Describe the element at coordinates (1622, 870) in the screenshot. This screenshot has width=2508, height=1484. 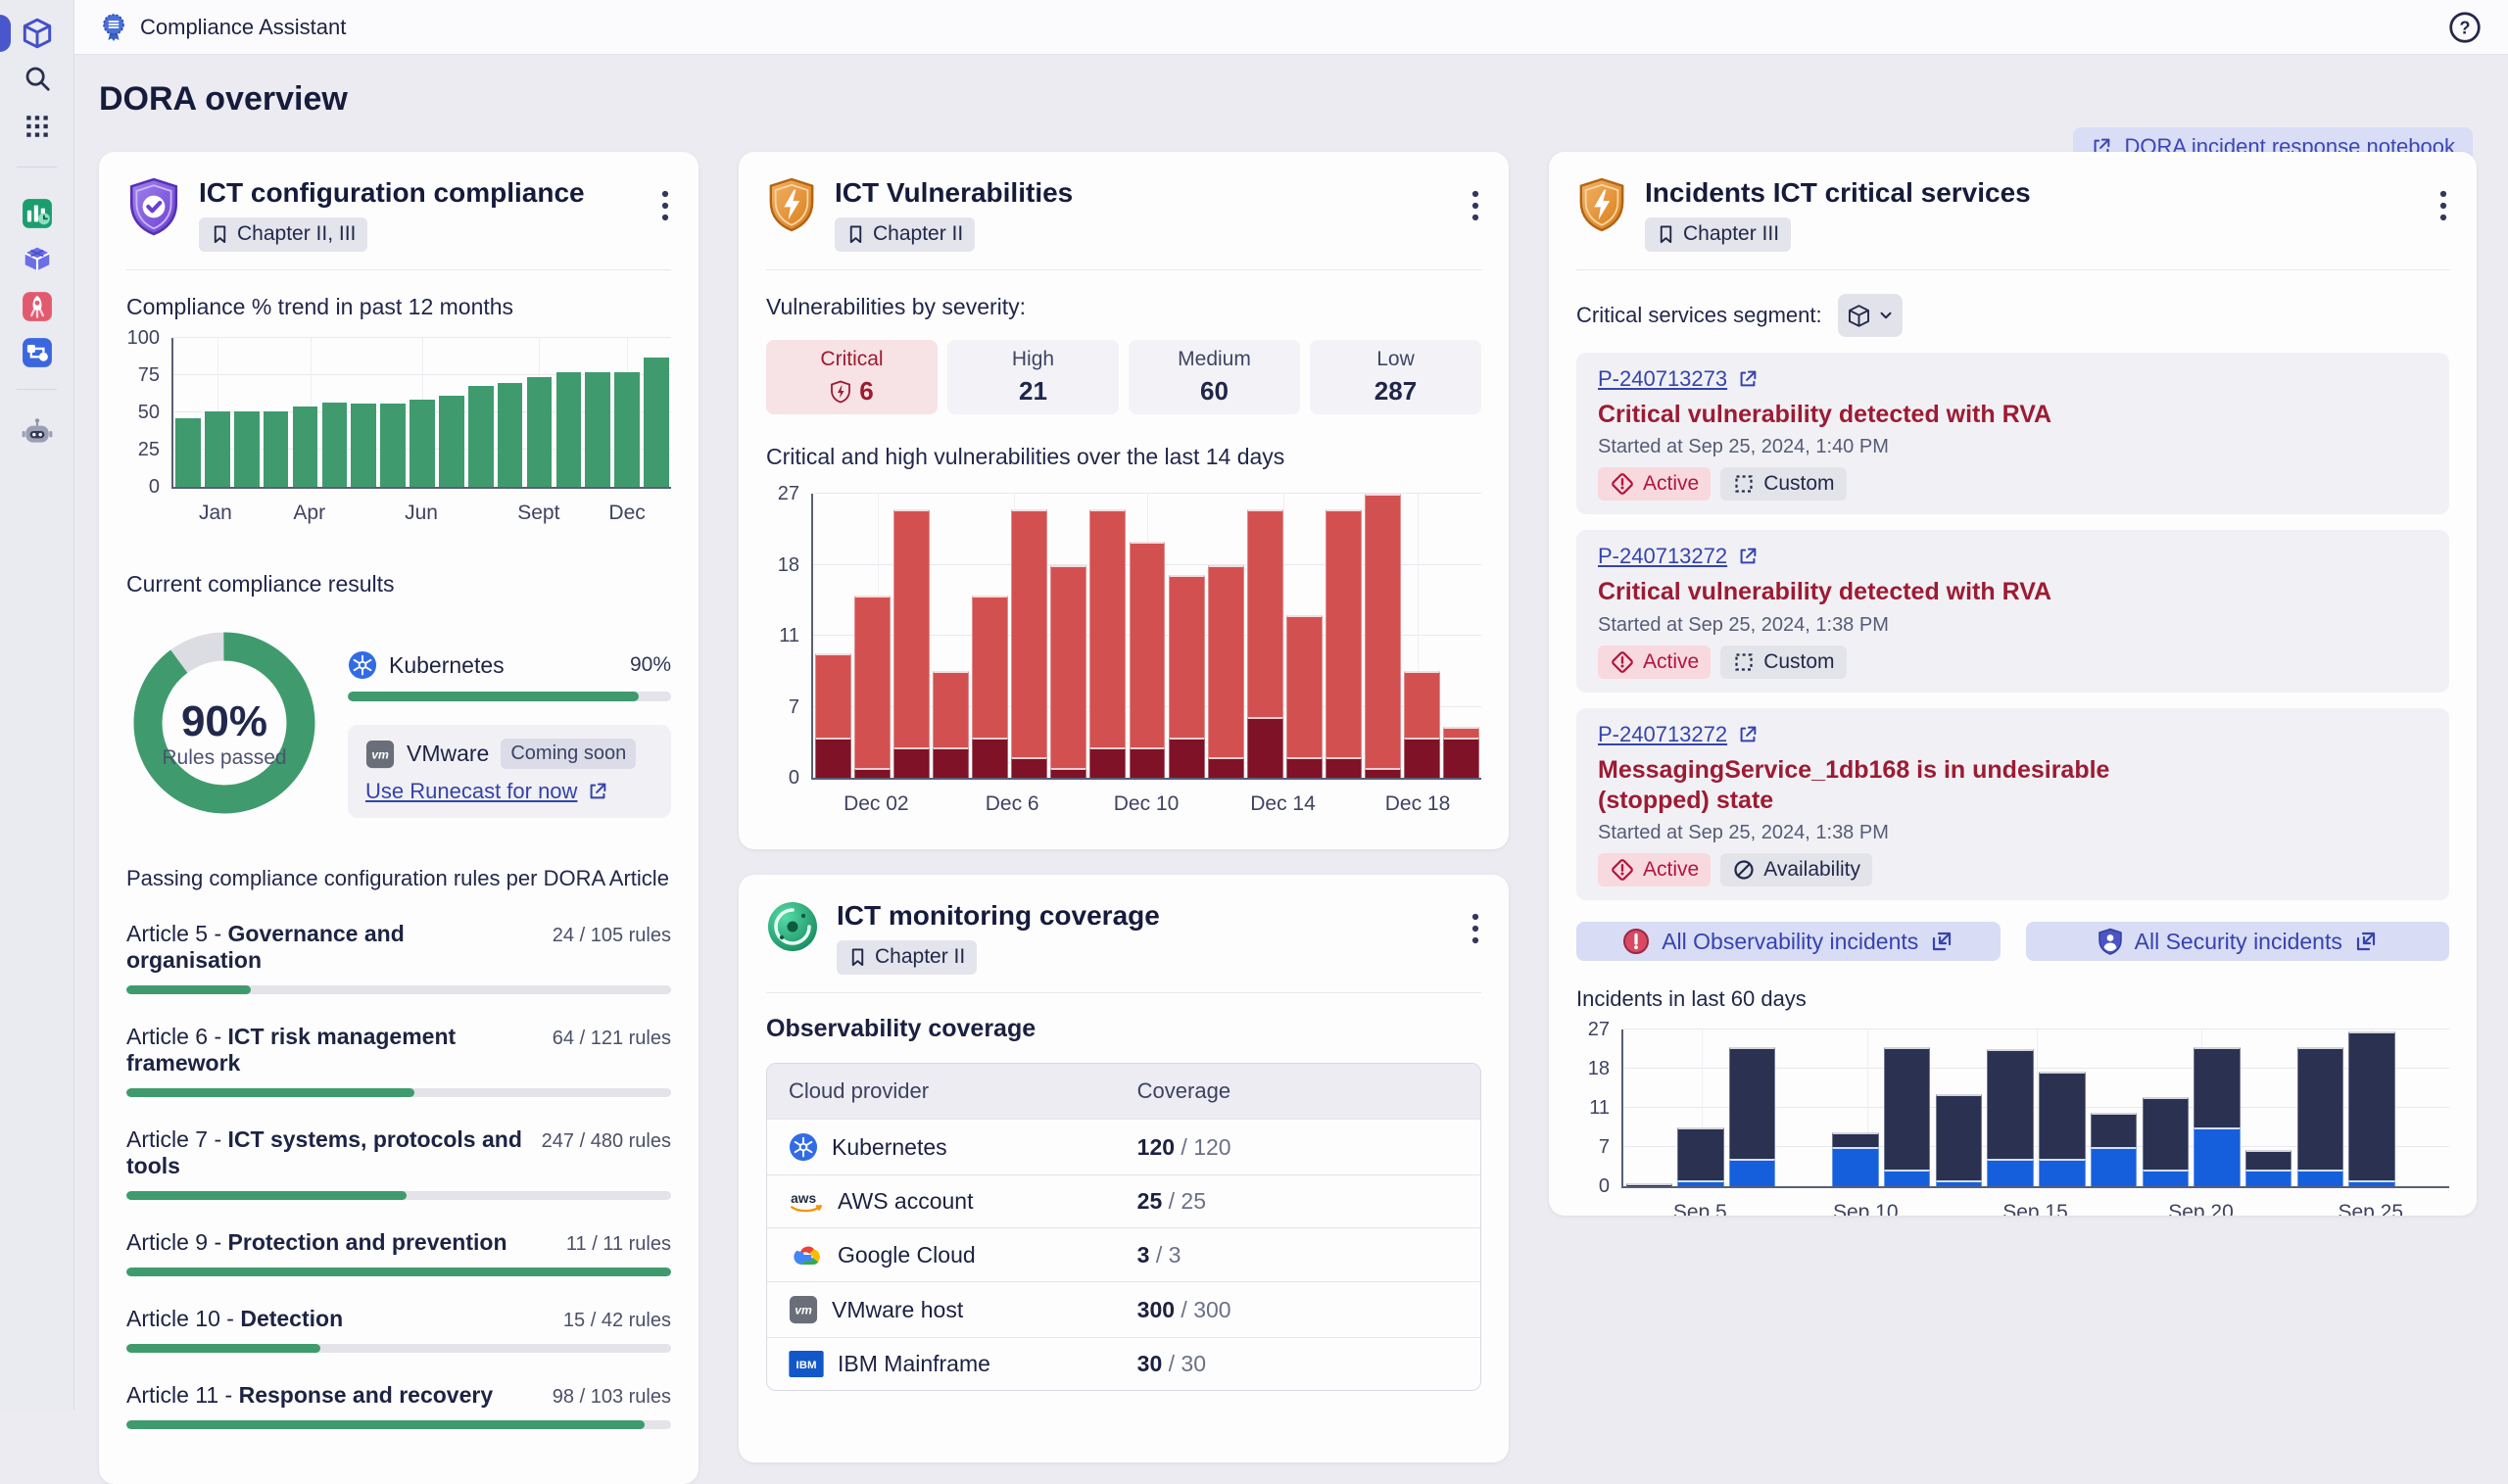
I see `diamond-alert-icon` at that location.